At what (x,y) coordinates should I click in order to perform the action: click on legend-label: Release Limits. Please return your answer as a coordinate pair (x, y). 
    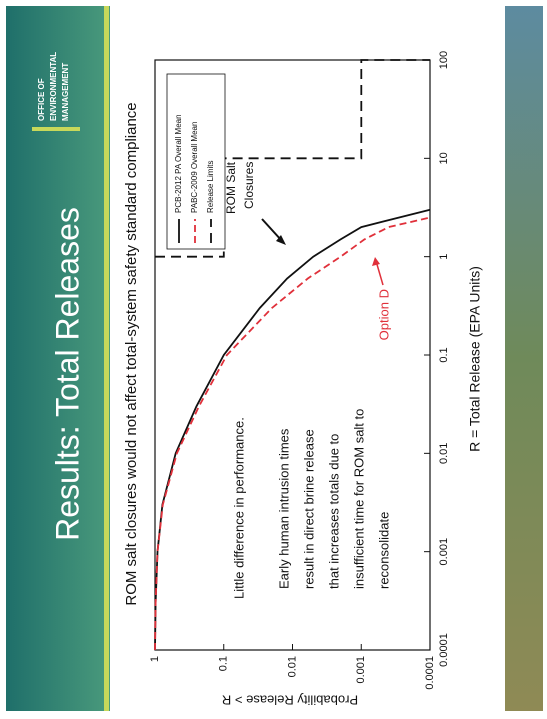
    Looking at the image, I should click on (210, 187).